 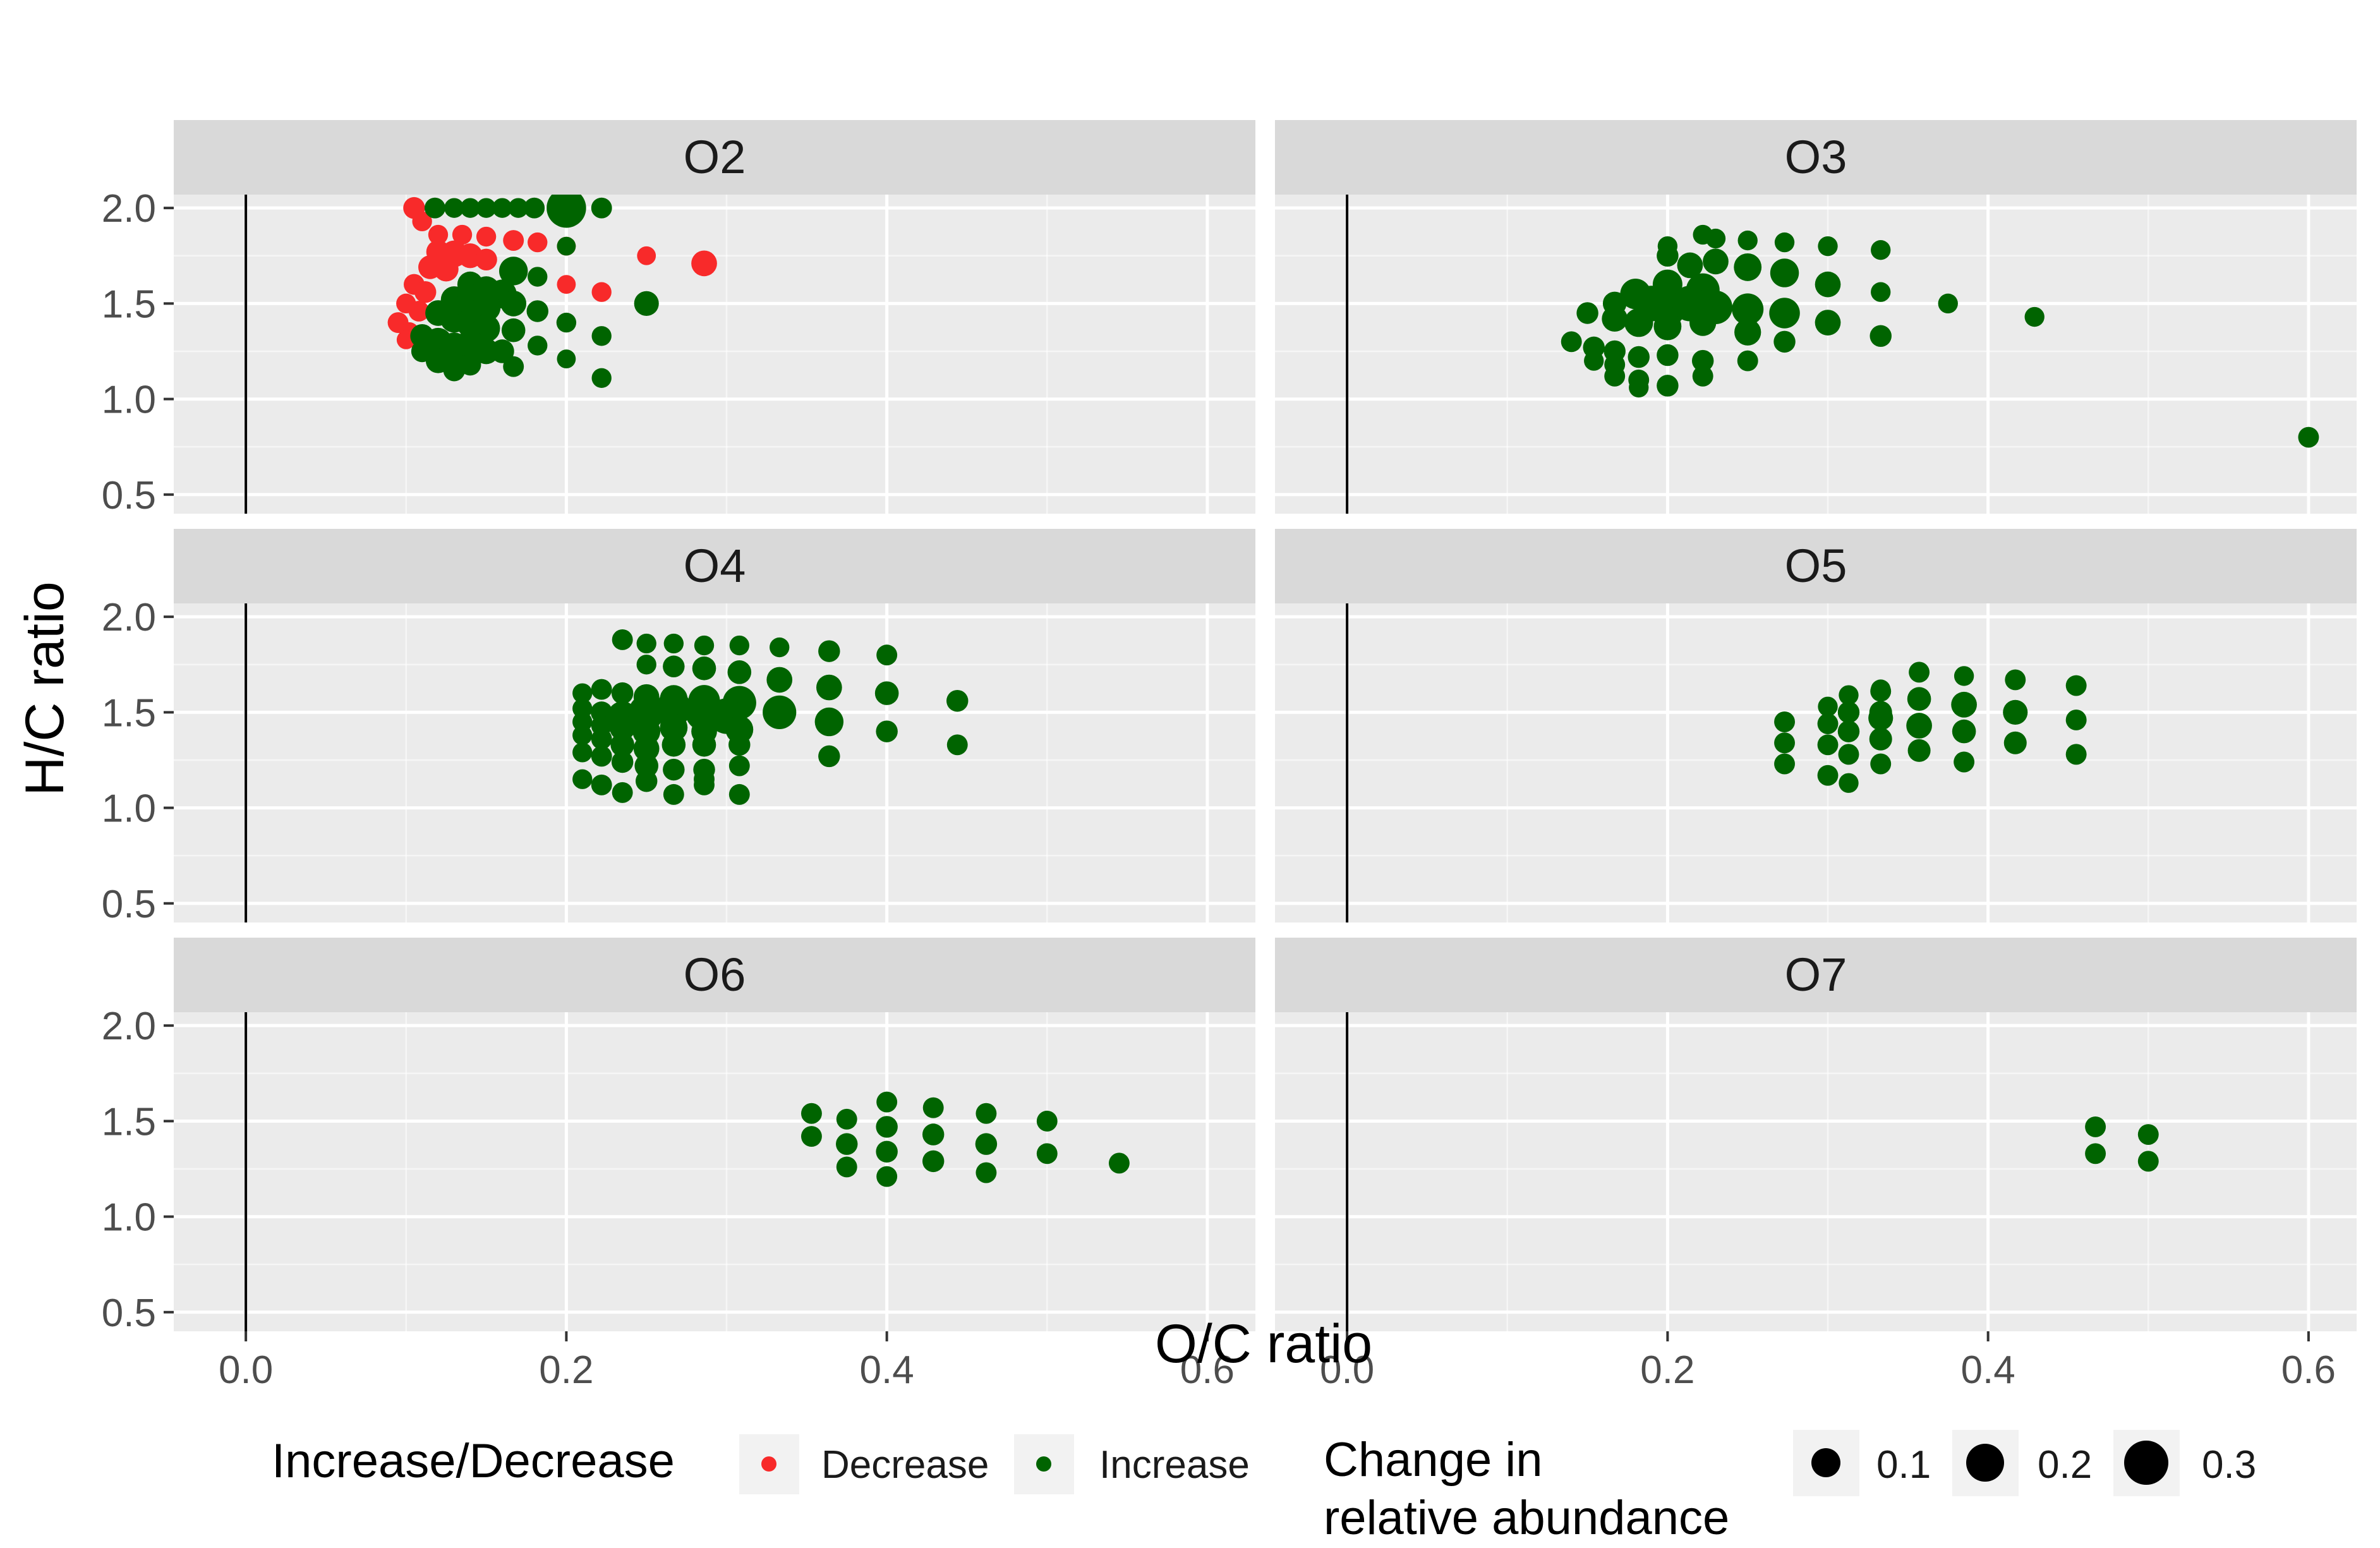 I want to click on x-tick-label: 0.4, so click(x=1988, y=1370).